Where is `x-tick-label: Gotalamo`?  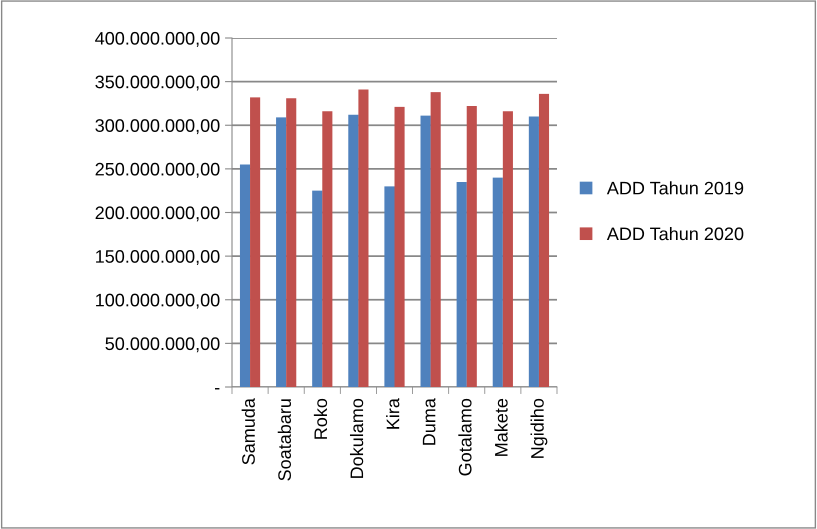 x-tick-label: Gotalamo is located at coordinates (465, 437).